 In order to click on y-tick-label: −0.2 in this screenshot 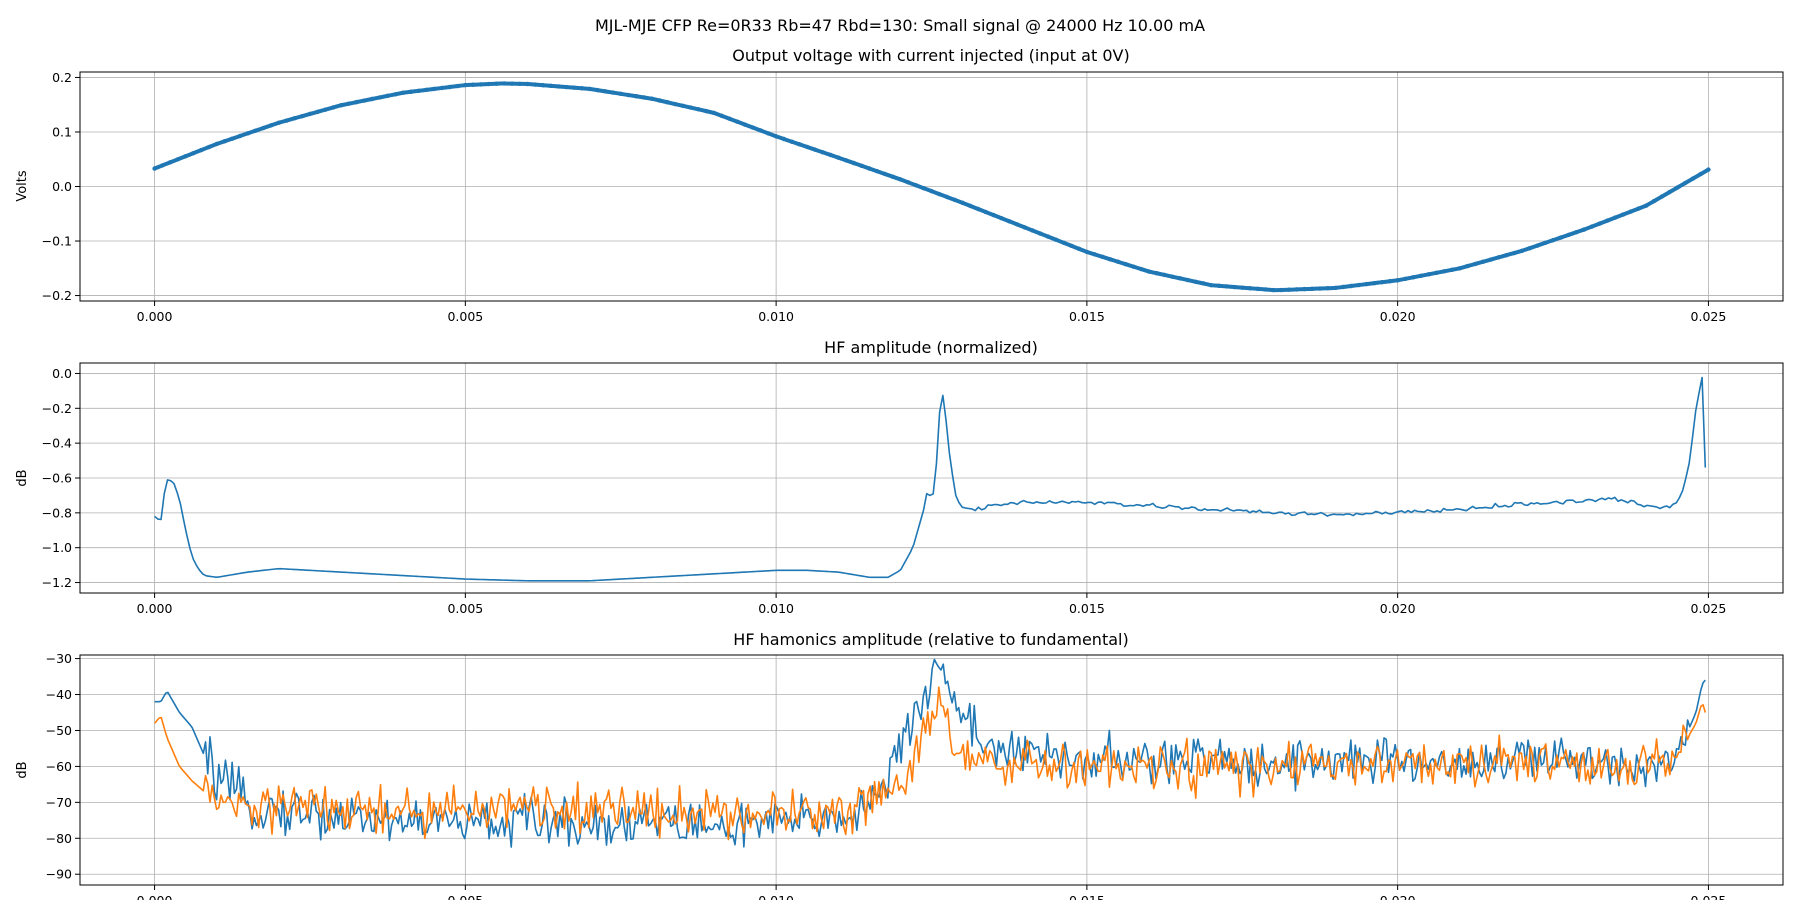, I will do `click(57, 408)`.